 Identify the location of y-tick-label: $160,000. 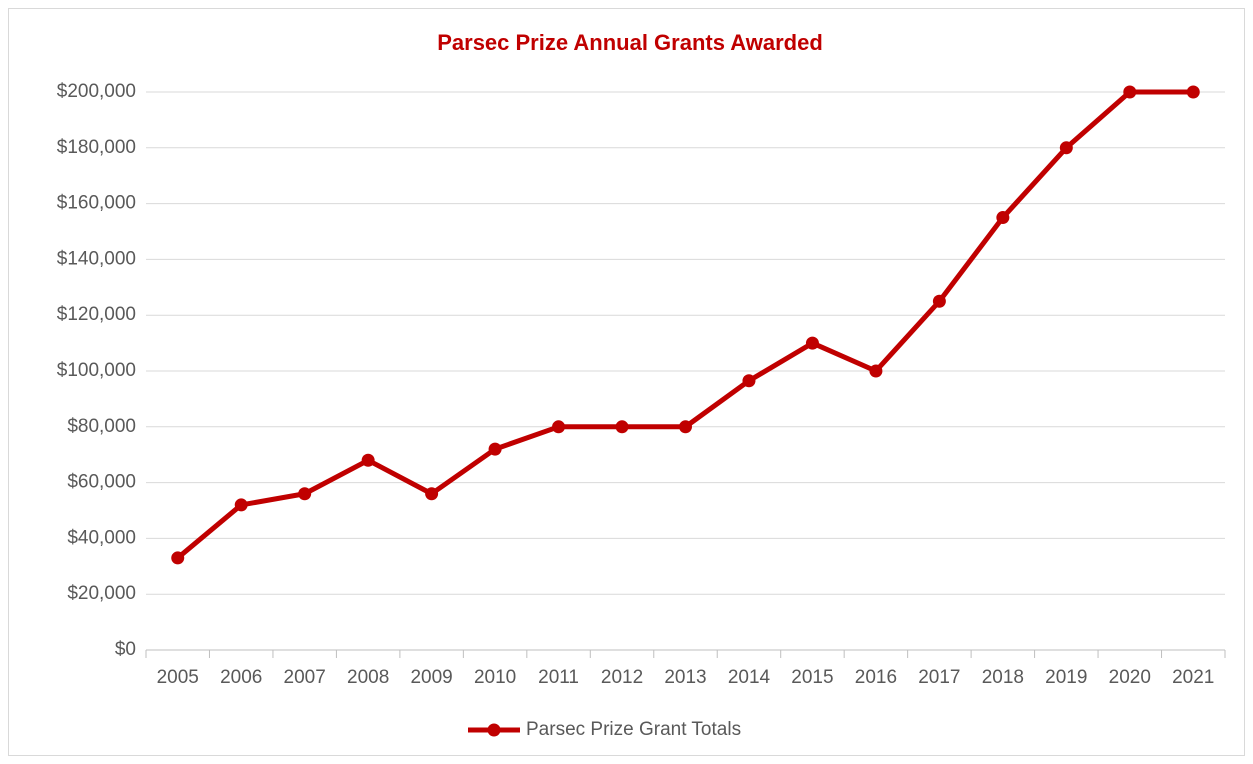
(96, 203).